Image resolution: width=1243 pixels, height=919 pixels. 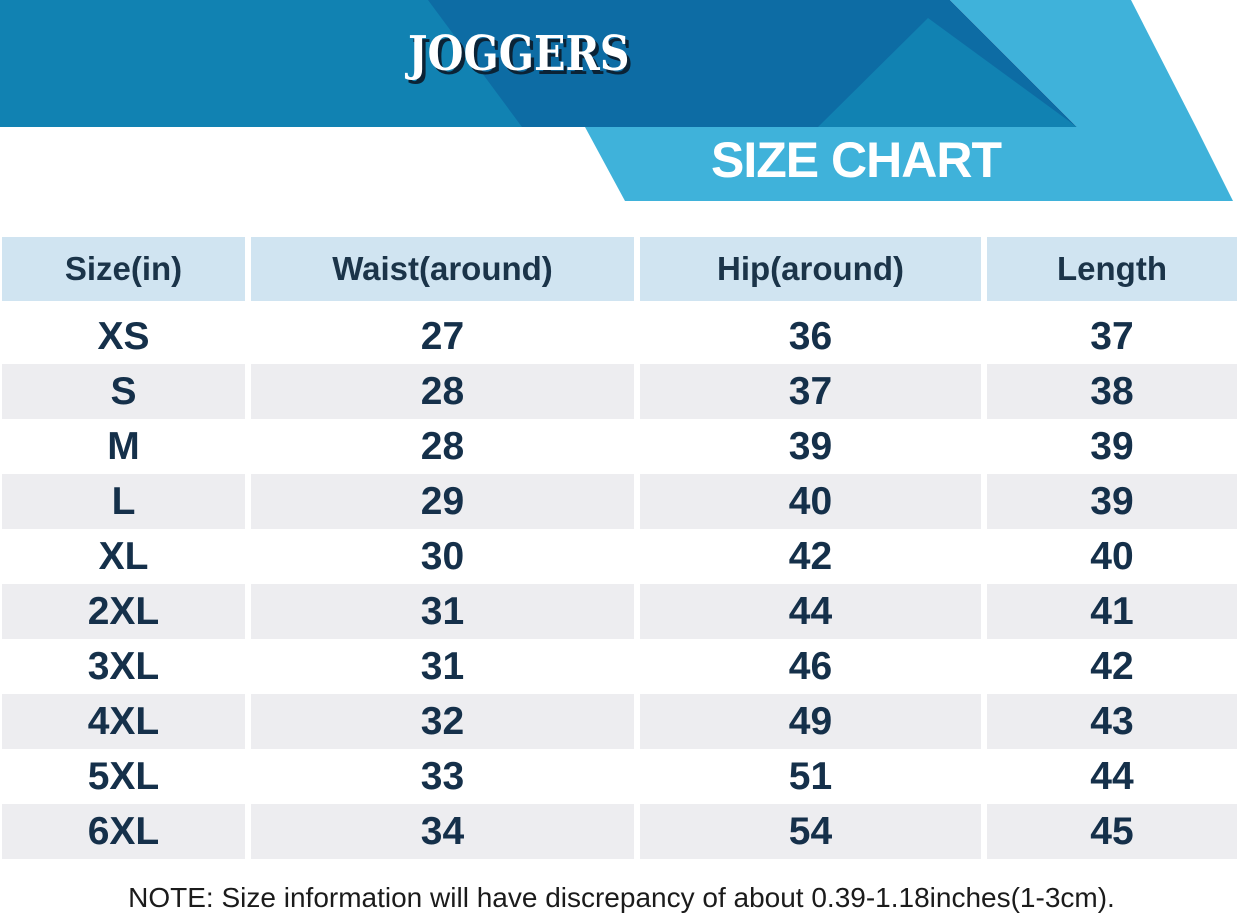 I want to click on table-row: XS 27 36 37, so click(x=619, y=336).